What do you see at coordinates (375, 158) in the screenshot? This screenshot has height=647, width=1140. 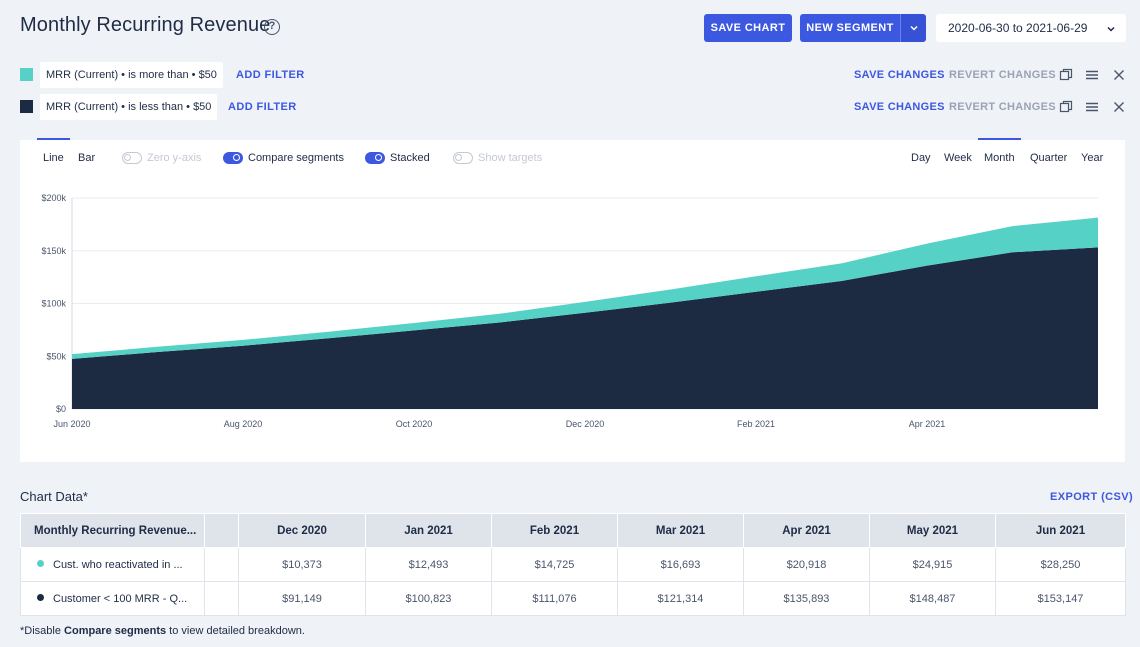 I see `stacked-toggle` at bounding box center [375, 158].